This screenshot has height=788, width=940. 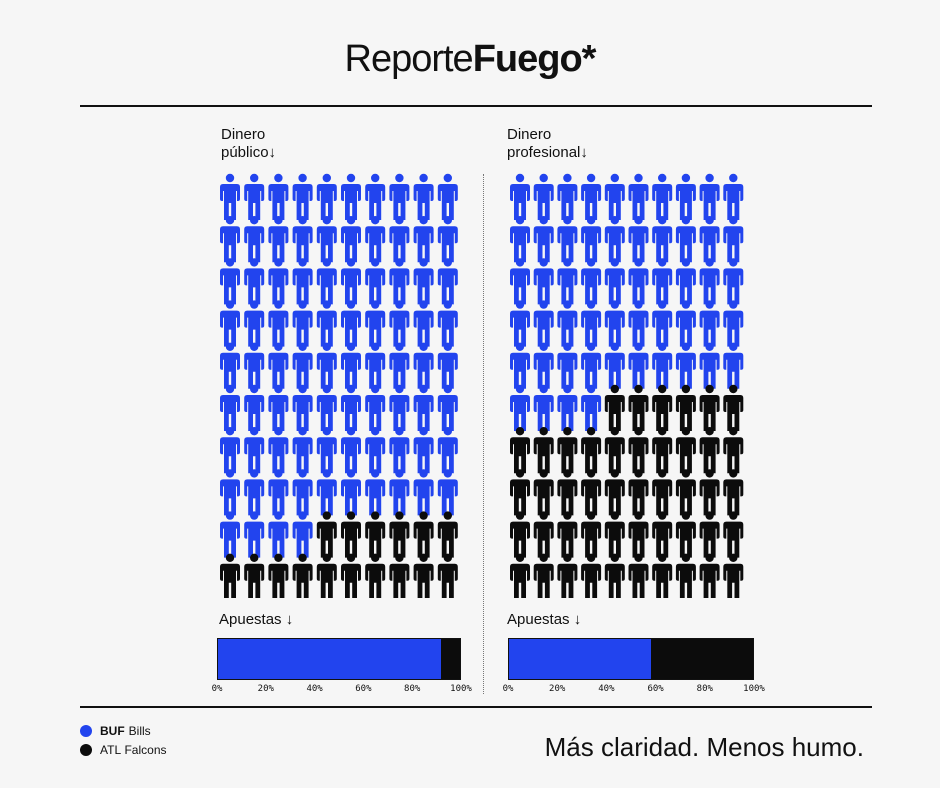 I want to click on tagline: Más claridad. Menos humo., so click(x=704, y=747).